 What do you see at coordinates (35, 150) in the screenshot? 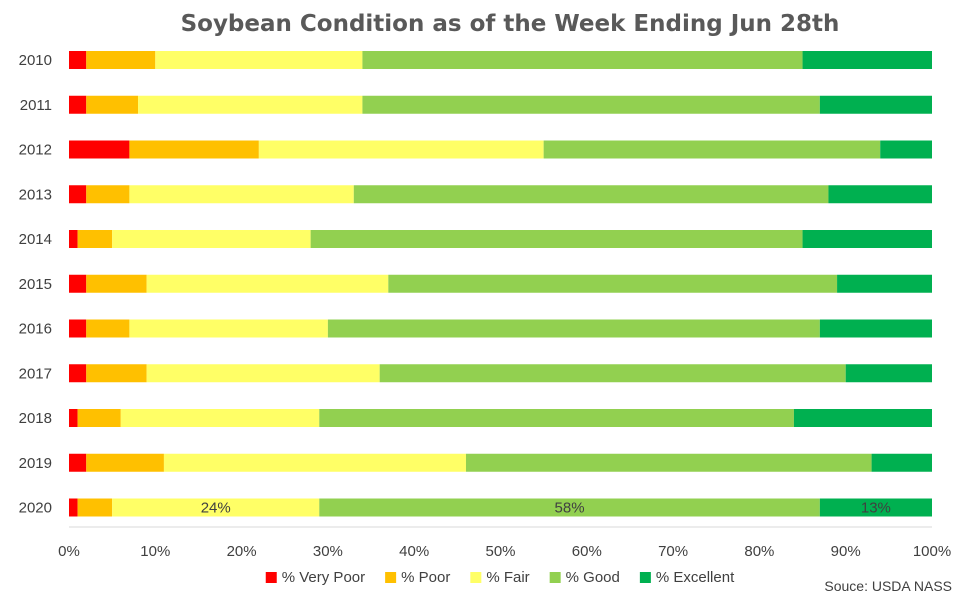
I see `y-tick-label: 2012` at bounding box center [35, 150].